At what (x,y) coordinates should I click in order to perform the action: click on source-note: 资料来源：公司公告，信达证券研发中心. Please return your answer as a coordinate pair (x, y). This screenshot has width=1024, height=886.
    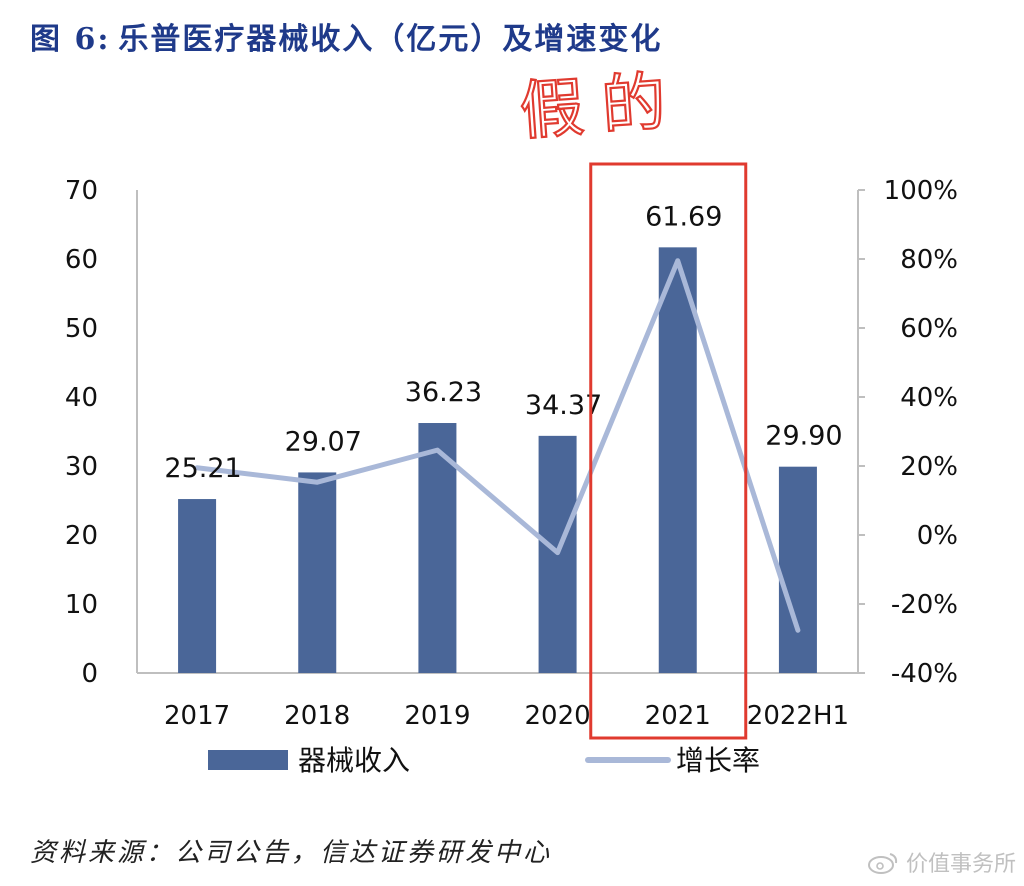
    Looking at the image, I should click on (291, 853).